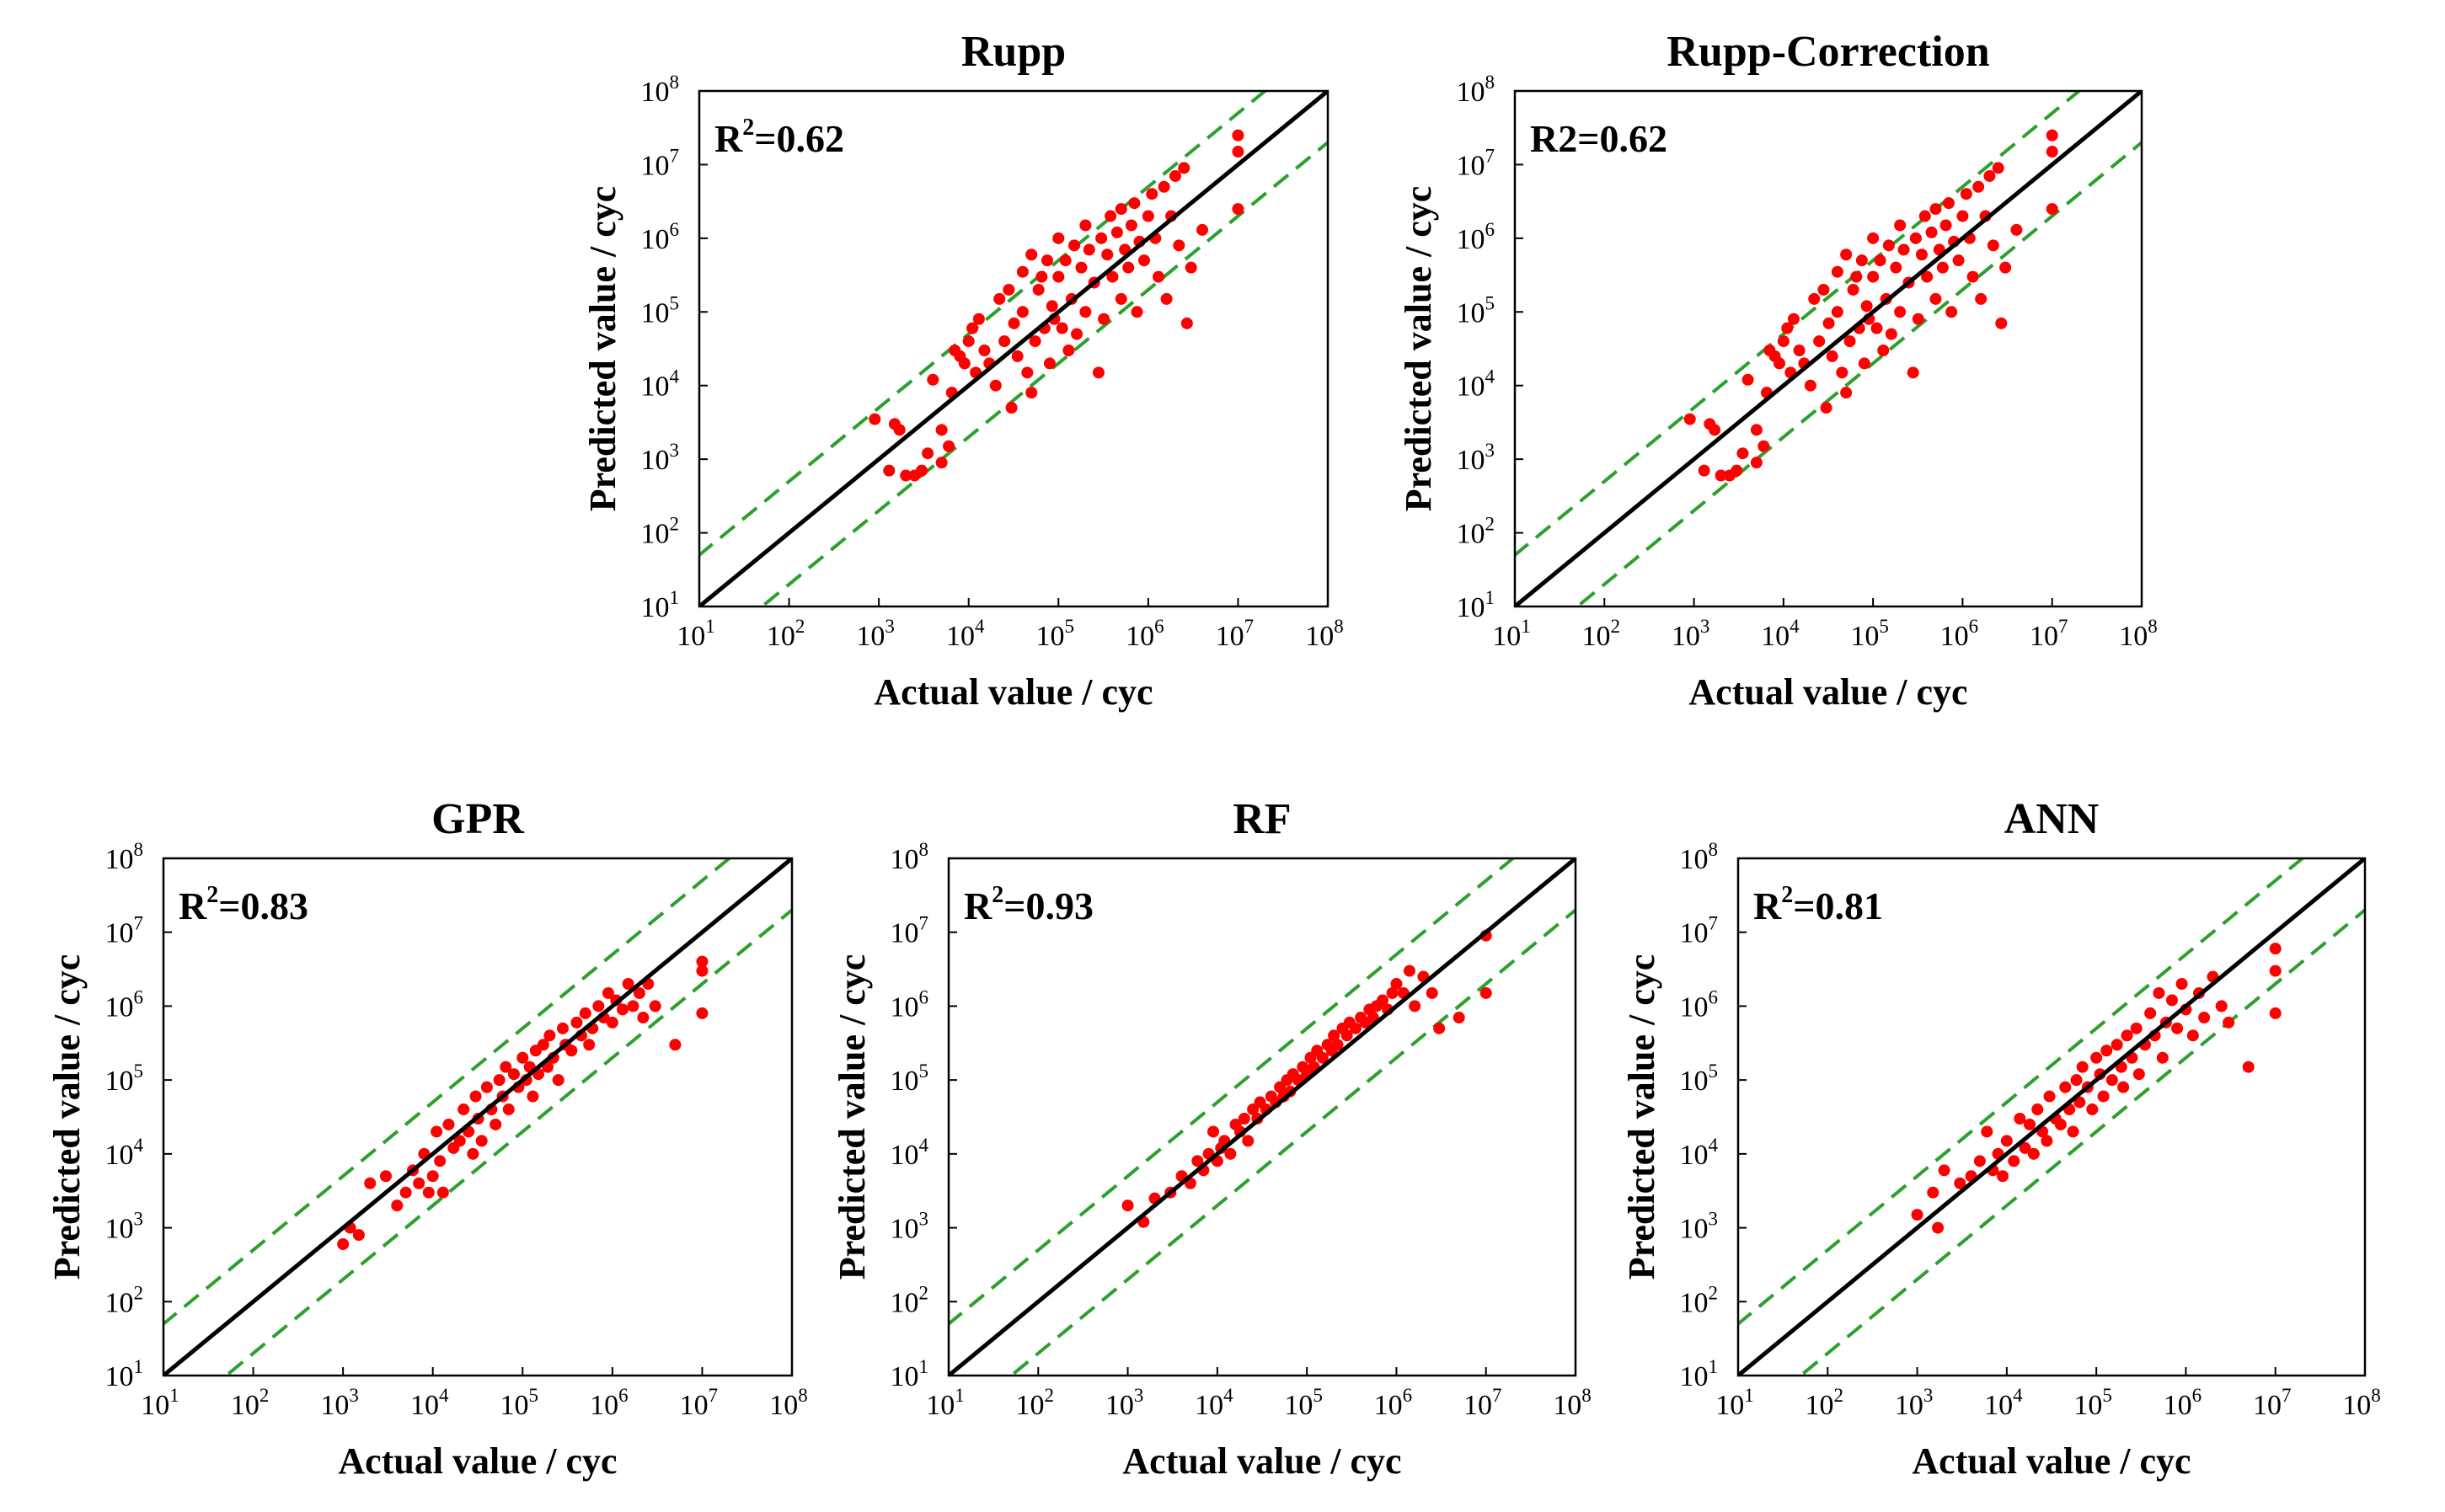 This screenshot has width=2445, height=1512. I want to click on y-axis-label: Predicted value / cyc, so click(67, 1117).